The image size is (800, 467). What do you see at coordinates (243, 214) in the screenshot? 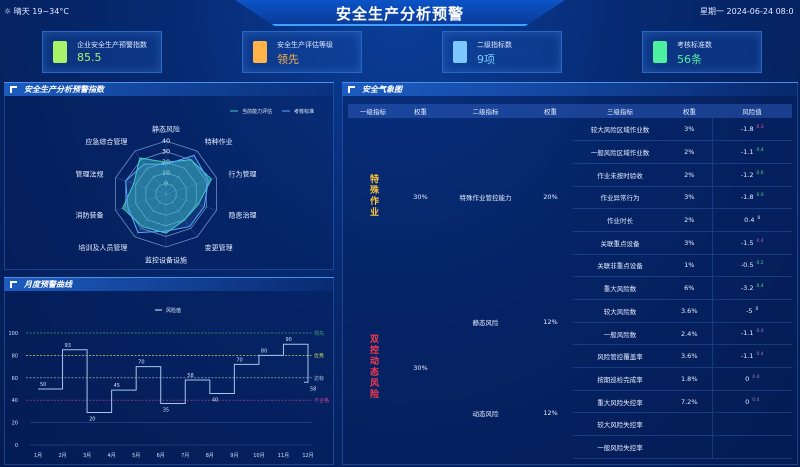
I see `radar-axis-label: 隐患治理` at bounding box center [243, 214].